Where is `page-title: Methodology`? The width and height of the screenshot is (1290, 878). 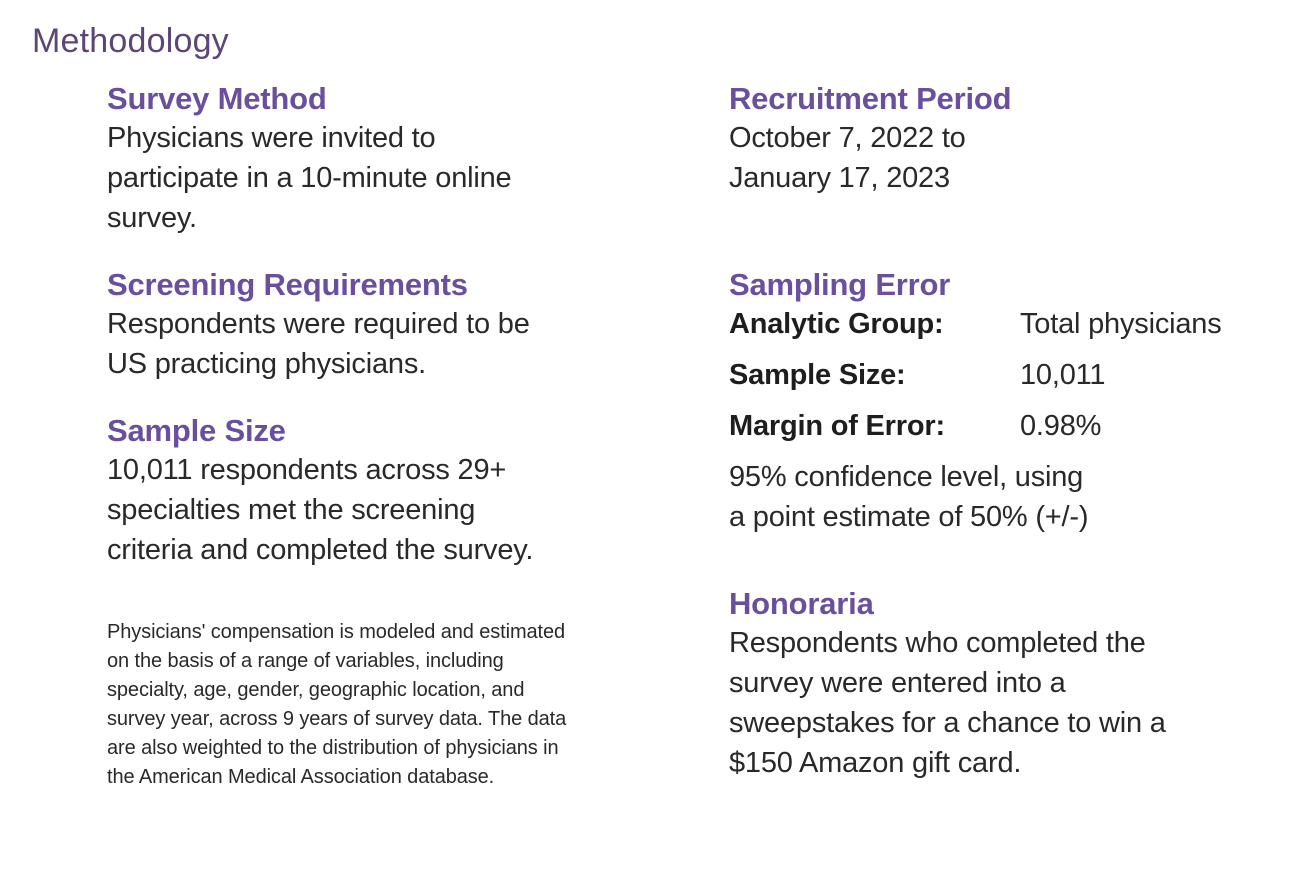 page-title: Methodology is located at coordinates (130, 41).